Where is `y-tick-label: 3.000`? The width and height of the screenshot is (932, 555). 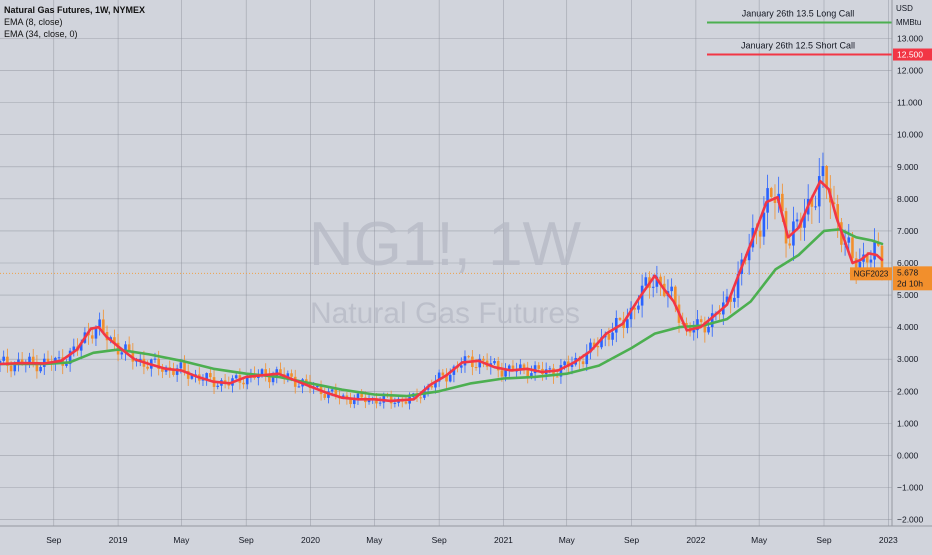 y-tick-label: 3.000 is located at coordinates (908, 359).